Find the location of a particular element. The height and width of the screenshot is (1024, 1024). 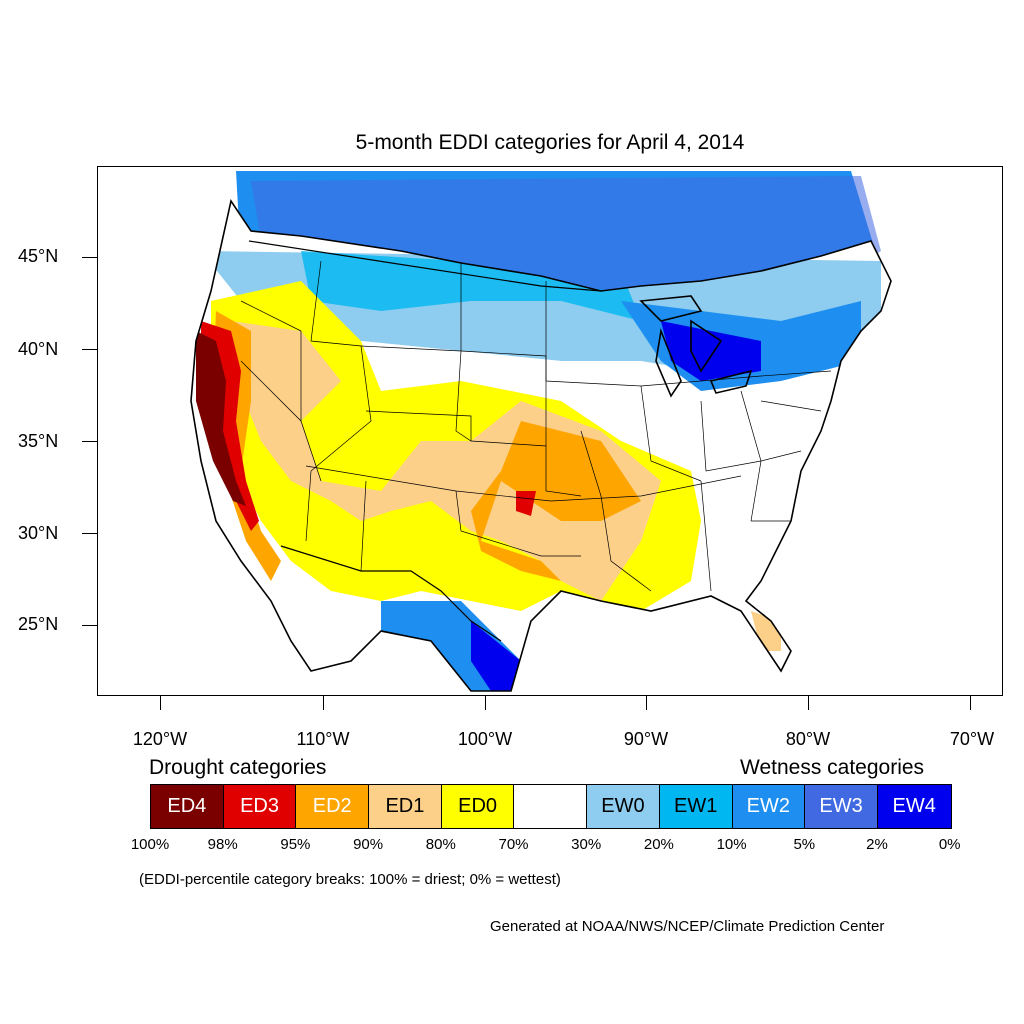

break-label: 98% is located at coordinates (222, 844).